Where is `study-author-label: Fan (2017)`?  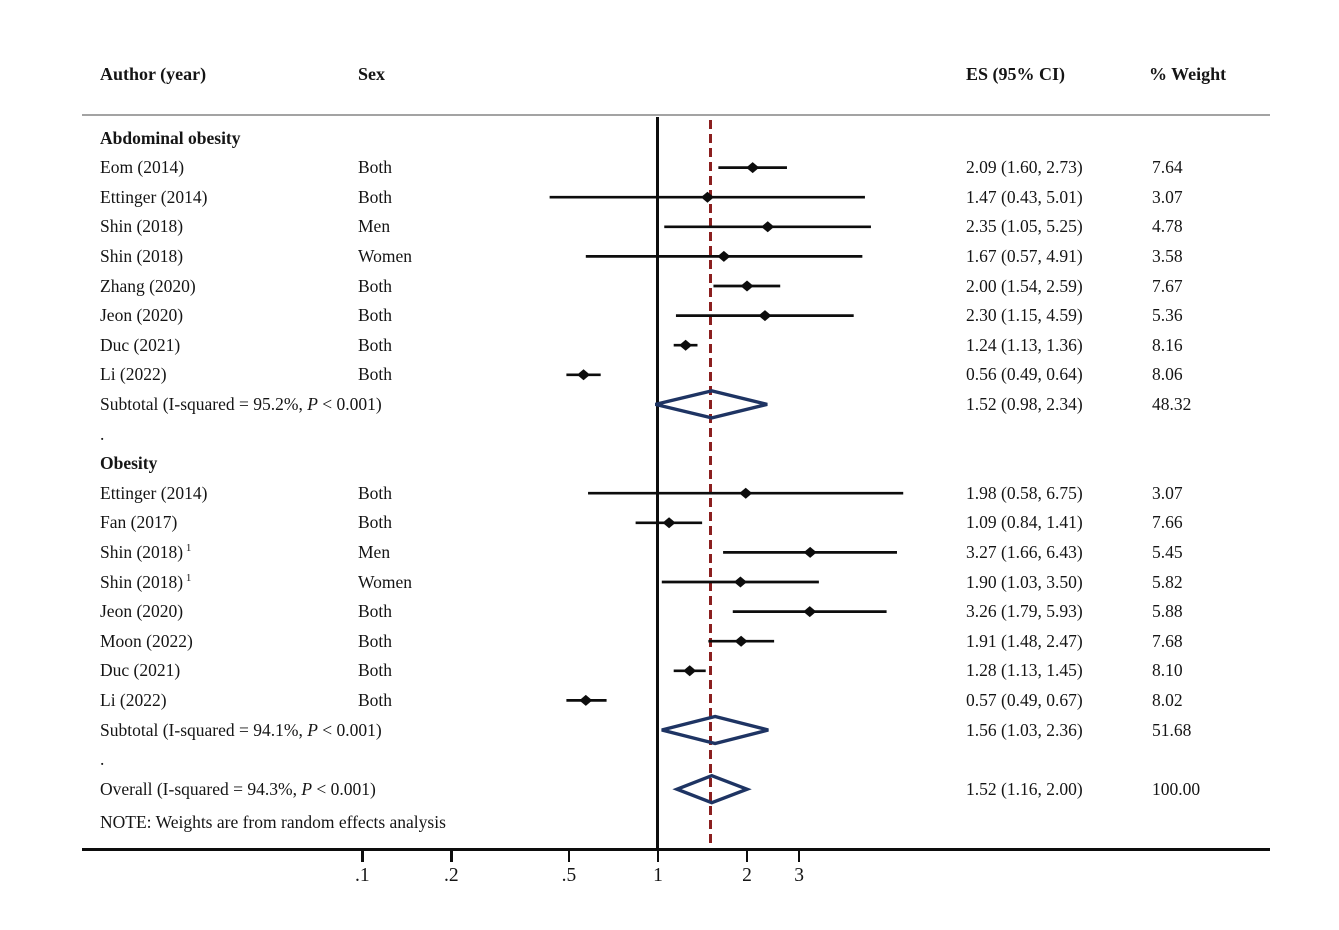
study-author-label: Fan (2017) is located at coordinates (139, 522).